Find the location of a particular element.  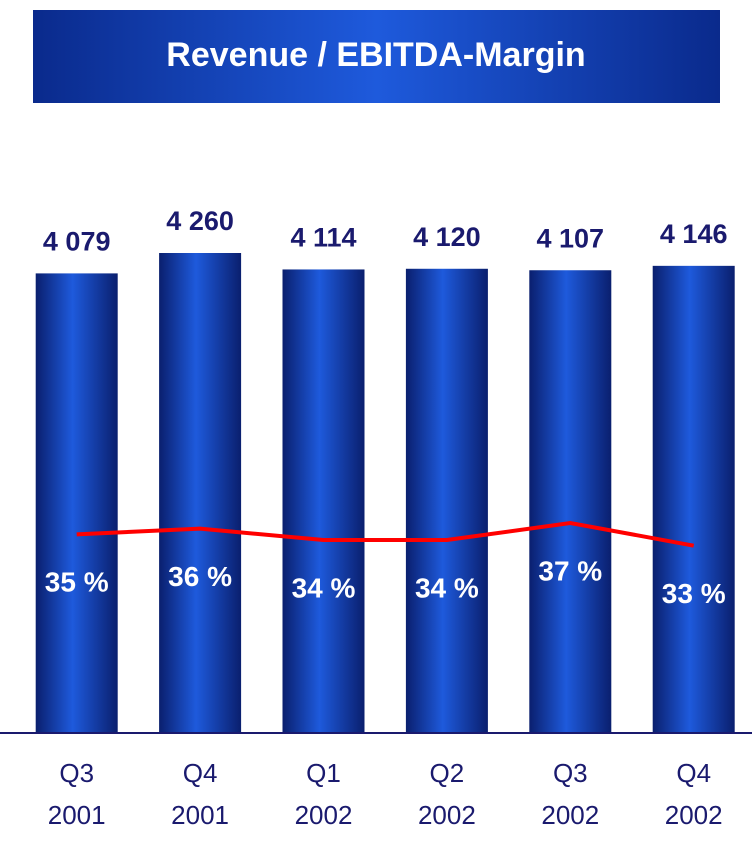

x-tick-label: Q3 2001 is located at coordinates (76, 794).